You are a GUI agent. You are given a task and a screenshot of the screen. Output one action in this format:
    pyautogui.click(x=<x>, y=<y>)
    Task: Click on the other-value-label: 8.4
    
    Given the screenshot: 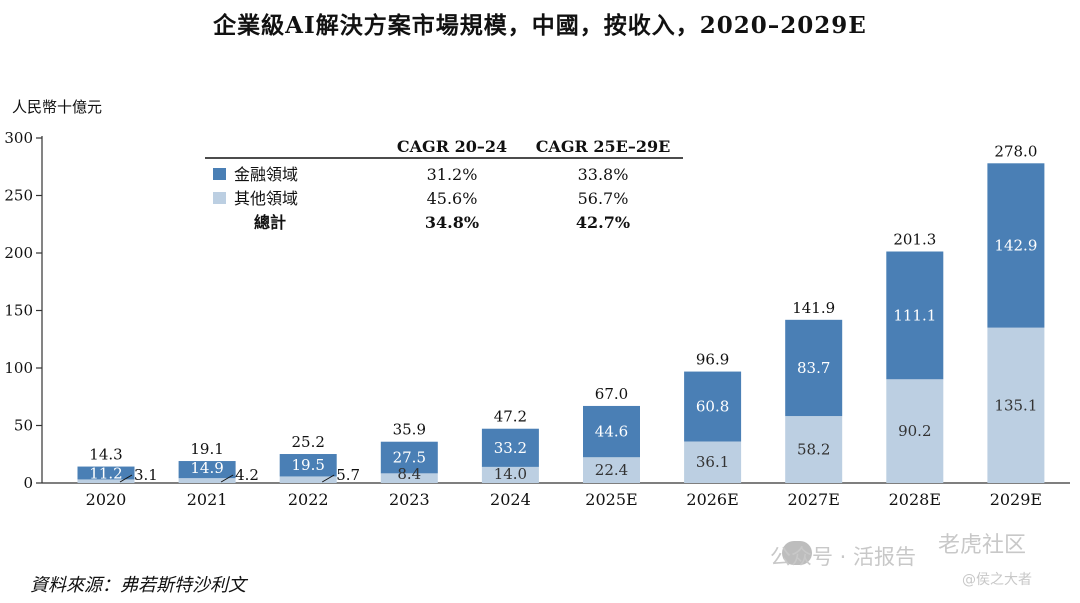 What is the action you would take?
    pyautogui.click(x=409, y=474)
    